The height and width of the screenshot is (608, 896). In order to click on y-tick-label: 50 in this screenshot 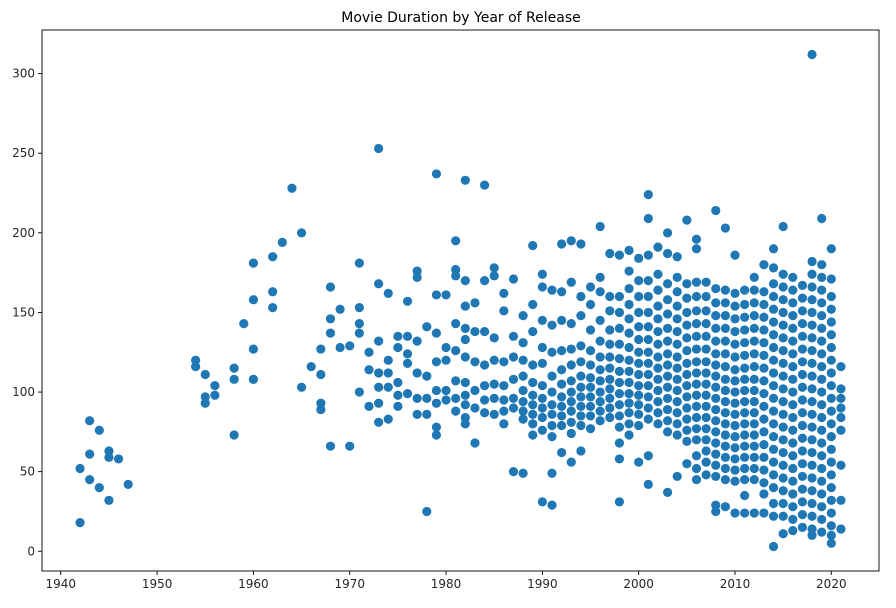, I will do `click(27, 472)`.